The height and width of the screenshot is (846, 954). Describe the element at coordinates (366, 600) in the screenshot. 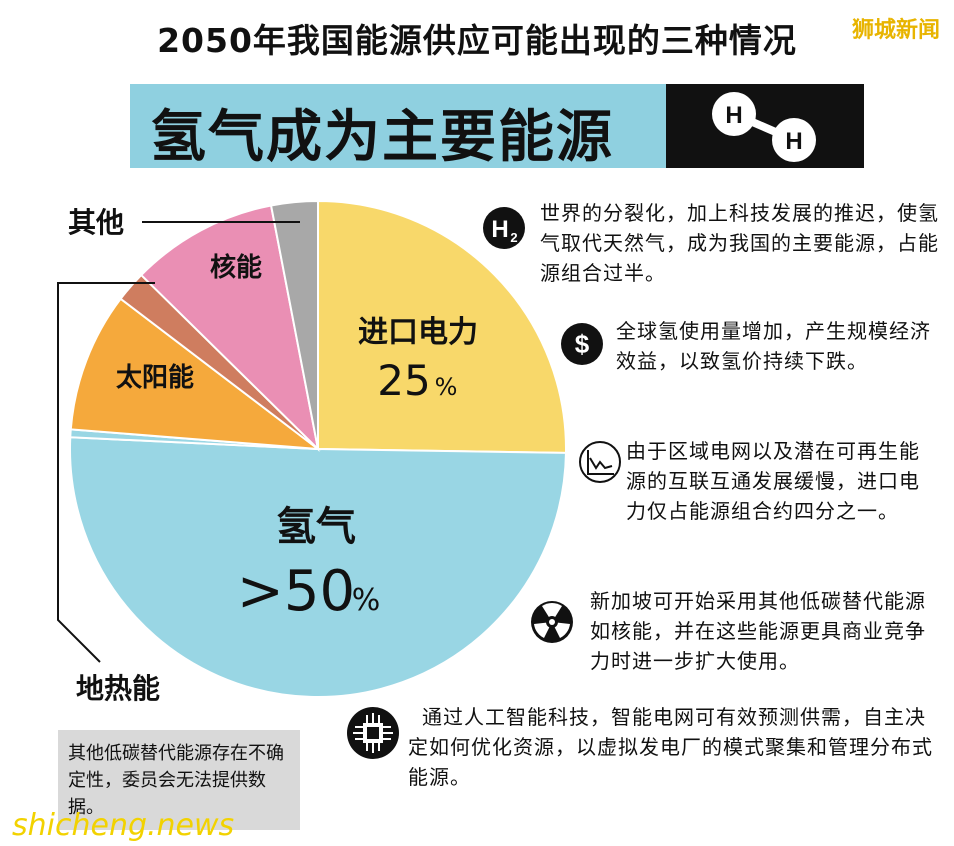

I see `unit-hydrogen: %` at that location.